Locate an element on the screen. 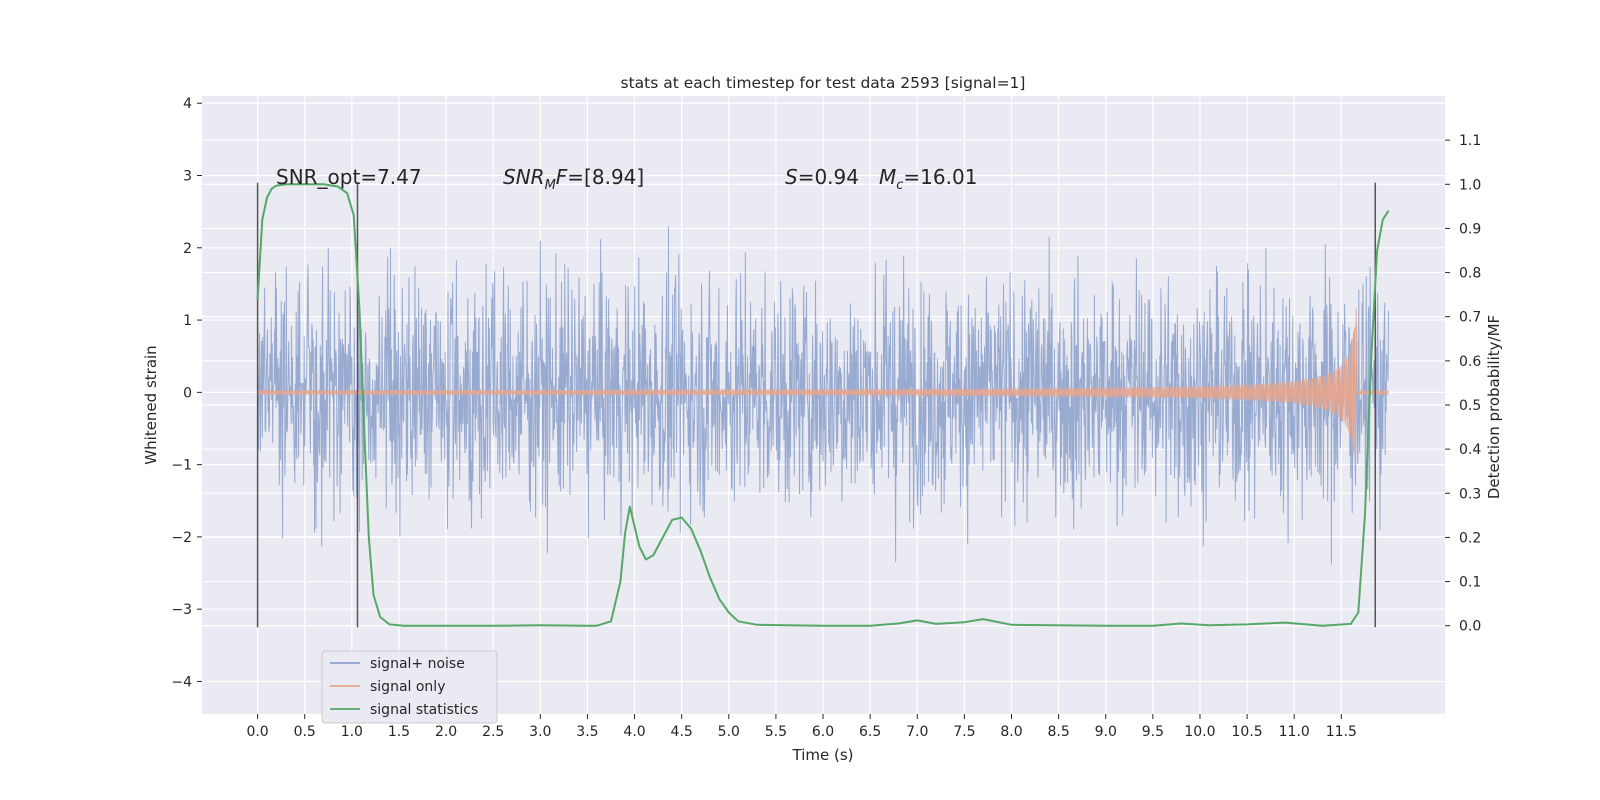 This screenshot has width=1600, height=800. annotation-snr-mf-value: =[8.94] is located at coordinates (605, 177).